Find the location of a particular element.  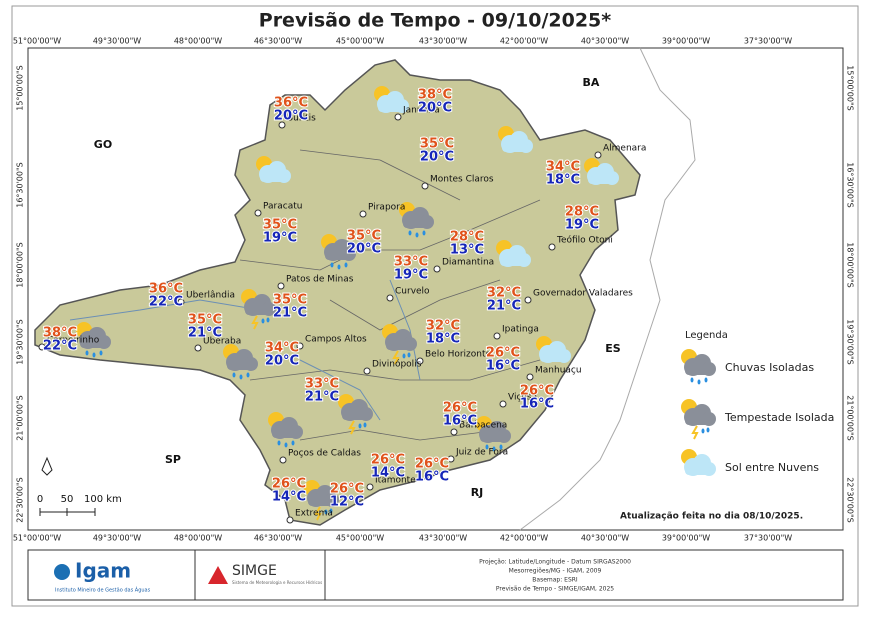

coord-bottom: 39°00'00"W is located at coordinates (686, 538).